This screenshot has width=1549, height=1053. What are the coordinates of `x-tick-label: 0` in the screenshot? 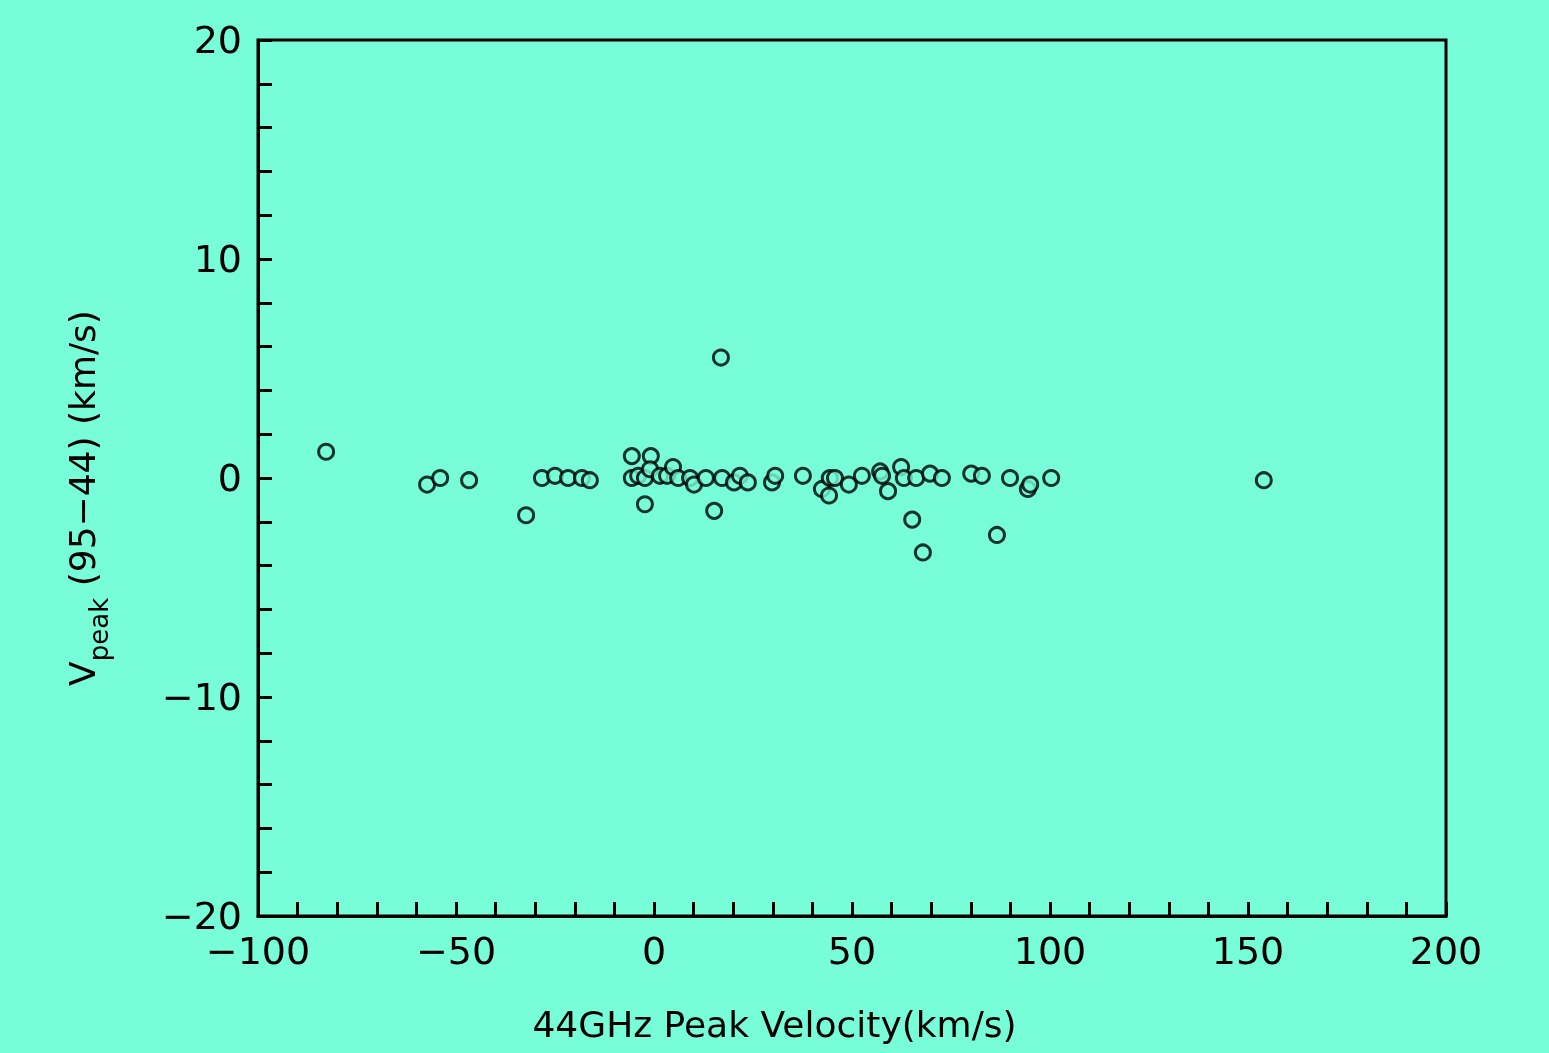 It's located at (654, 951).